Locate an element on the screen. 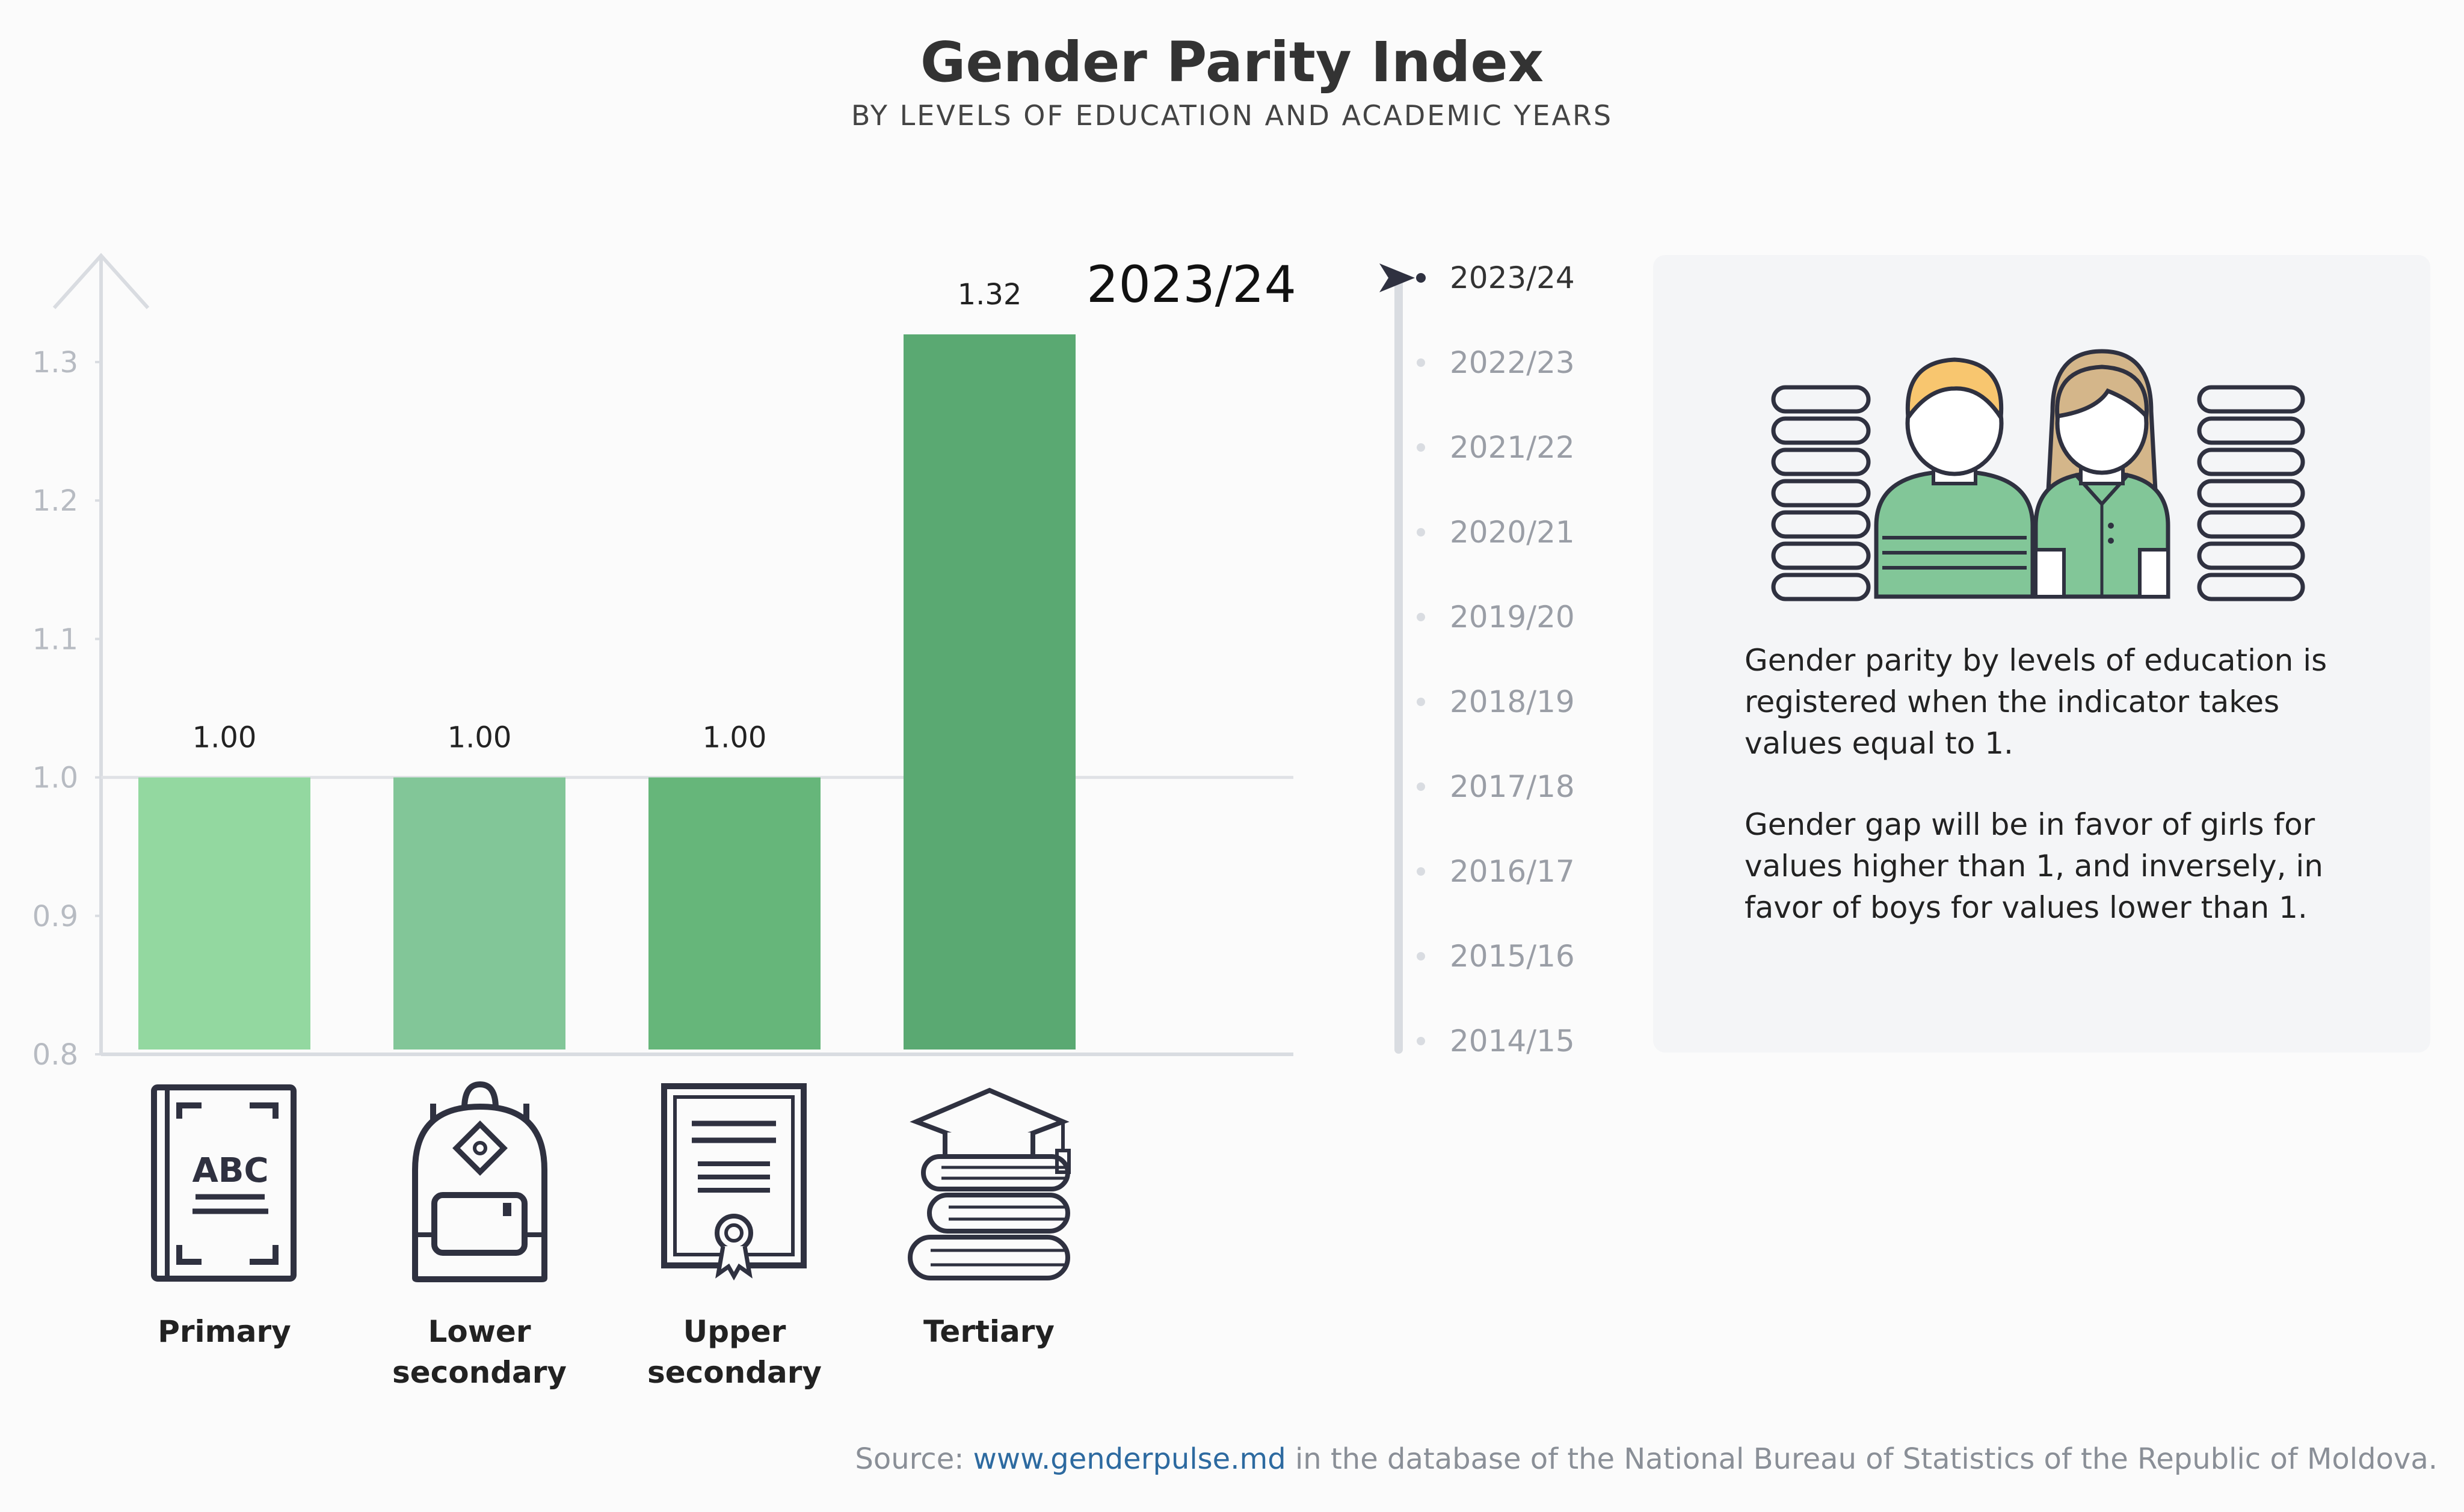 The height and width of the screenshot is (1512, 2464). bar-value-label: 1.32 is located at coordinates (990, 295).